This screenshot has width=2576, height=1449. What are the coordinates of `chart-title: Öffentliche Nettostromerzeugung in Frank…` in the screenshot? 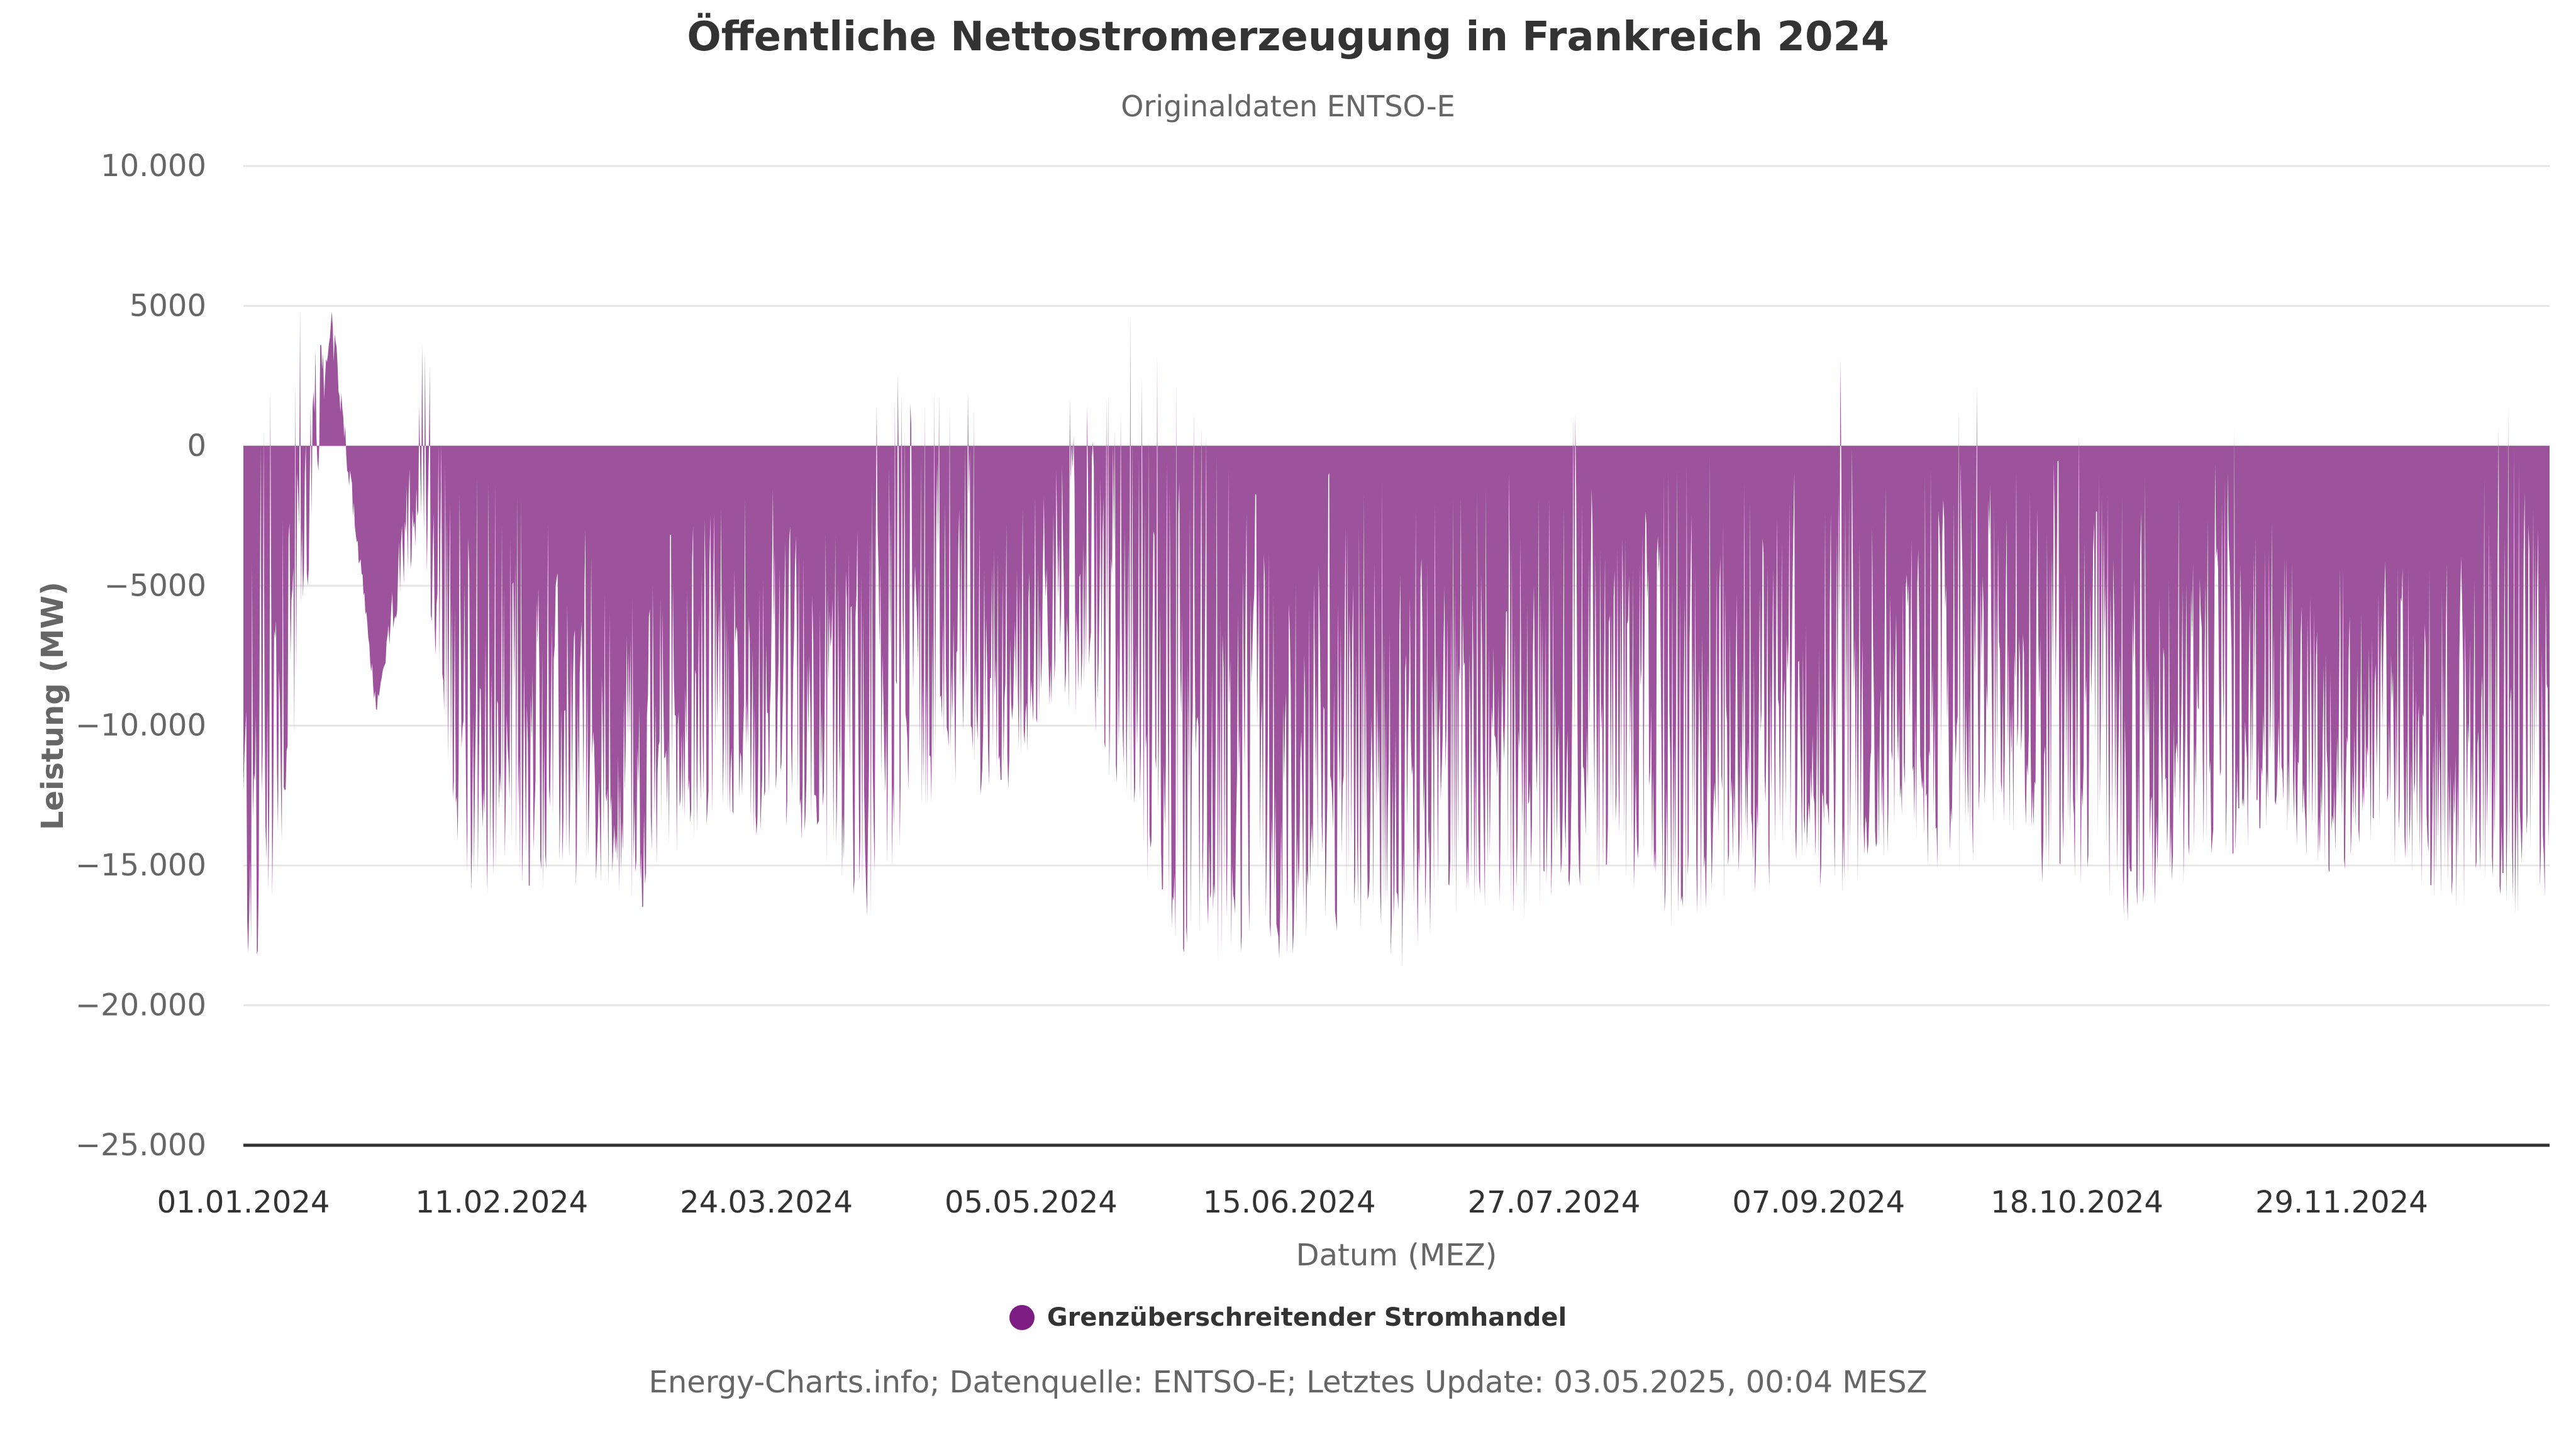 It's located at (1288, 37).